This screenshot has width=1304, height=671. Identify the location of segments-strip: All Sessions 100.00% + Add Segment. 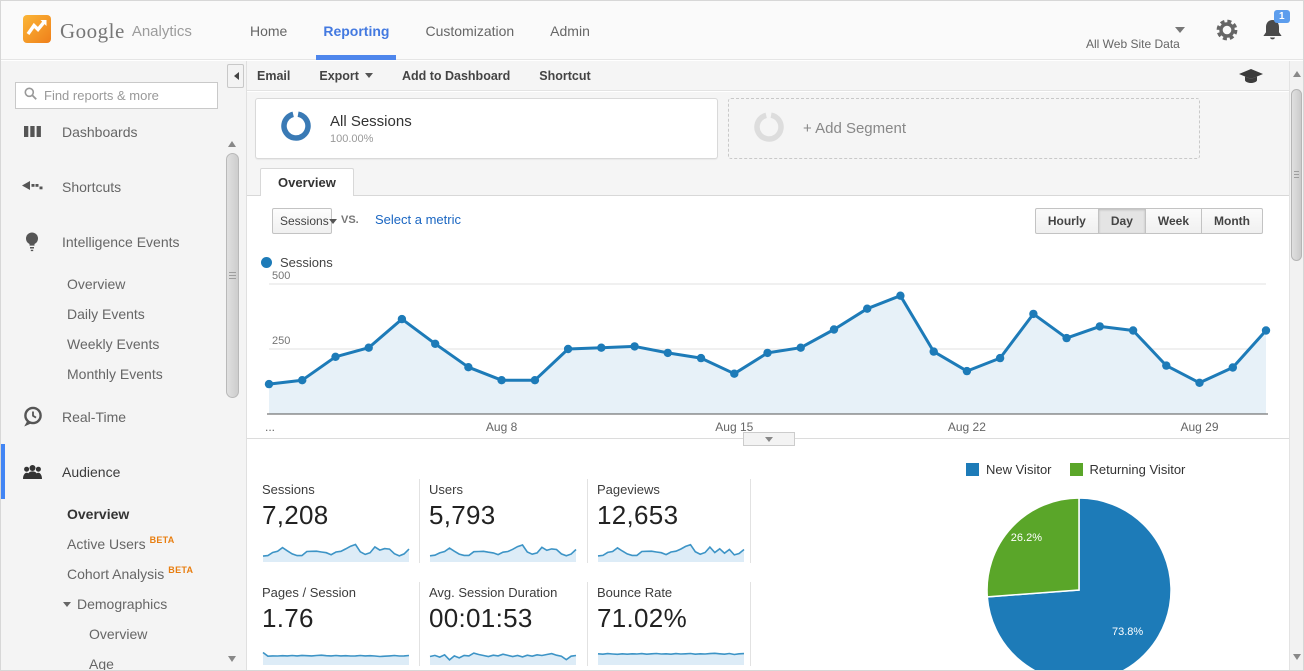
(768, 130).